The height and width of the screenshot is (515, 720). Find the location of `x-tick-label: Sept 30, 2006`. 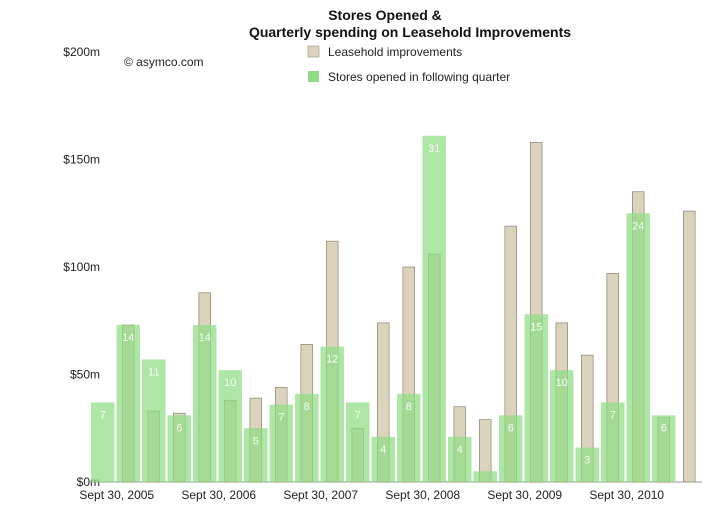

x-tick-label: Sept 30, 2006 is located at coordinates (218, 495).